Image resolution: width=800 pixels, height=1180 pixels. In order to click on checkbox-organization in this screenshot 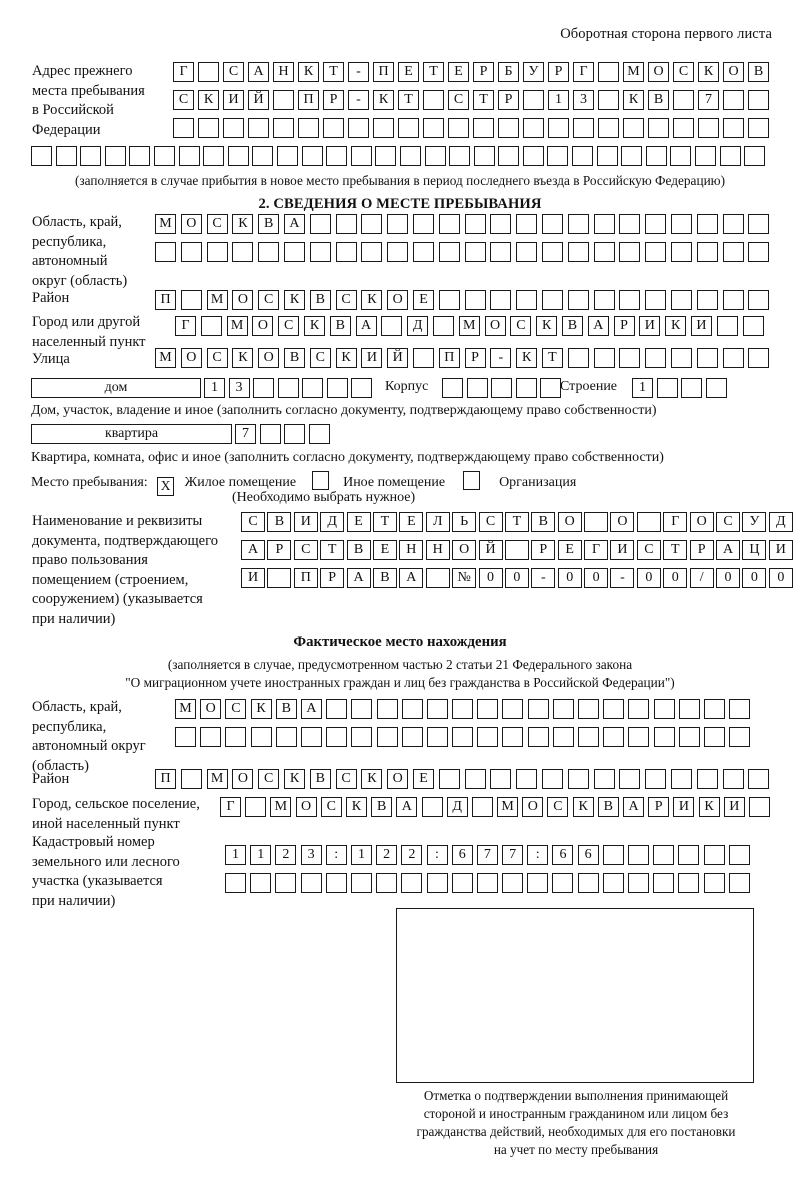, I will do `click(471, 480)`.